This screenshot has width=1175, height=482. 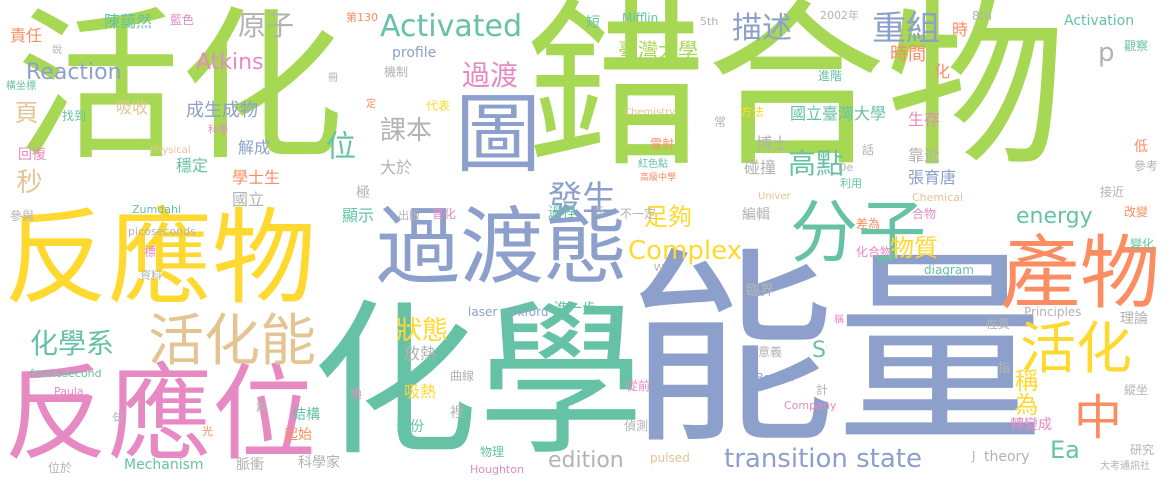 What do you see at coordinates (819, 350) in the screenshot?
I see `word-s: S` at bounding box center [819, 350].